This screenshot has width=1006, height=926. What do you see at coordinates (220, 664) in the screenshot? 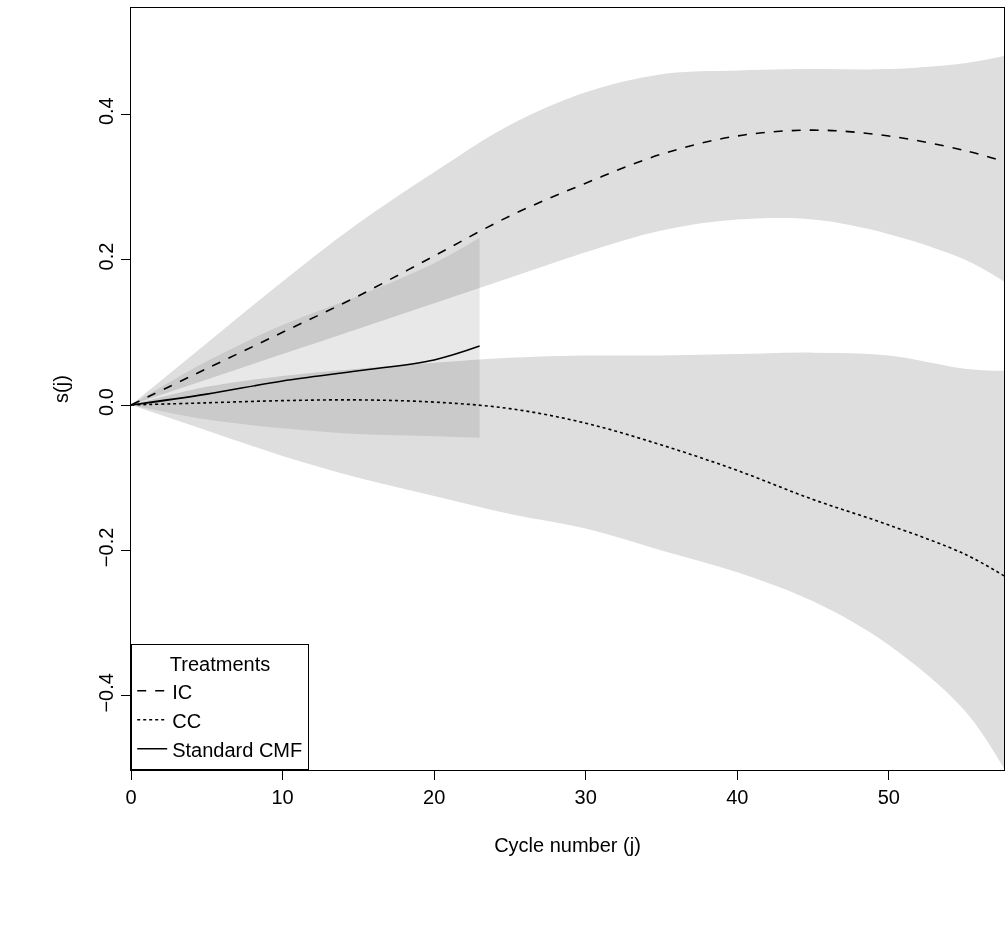
I see `legend-title: Treatments` at bounding box center [220, 664].